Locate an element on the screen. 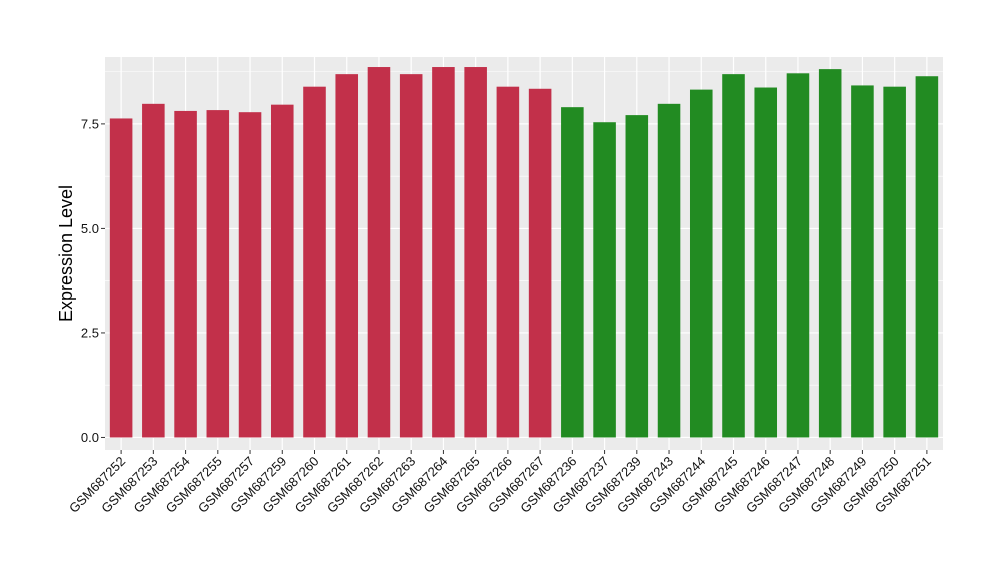 The image size is (1000, 580). y-tick-label: 0.0 is located at coordinates (90, 437).